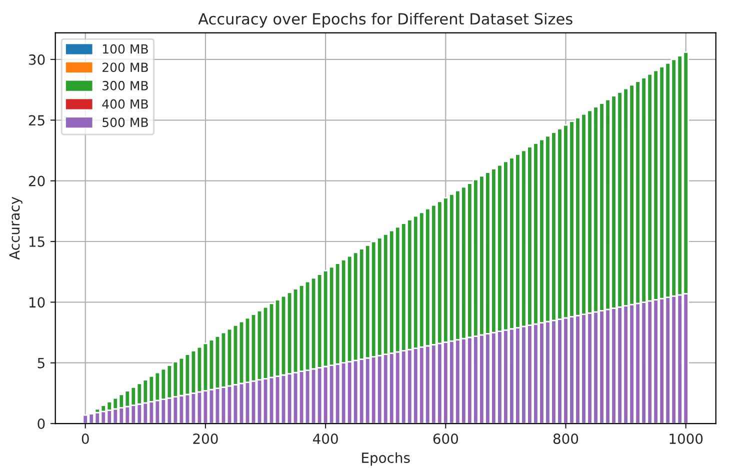  Describe the element at coordinates (37, 59) in the screenshot. I see `y-tick-label: 30` at that location.